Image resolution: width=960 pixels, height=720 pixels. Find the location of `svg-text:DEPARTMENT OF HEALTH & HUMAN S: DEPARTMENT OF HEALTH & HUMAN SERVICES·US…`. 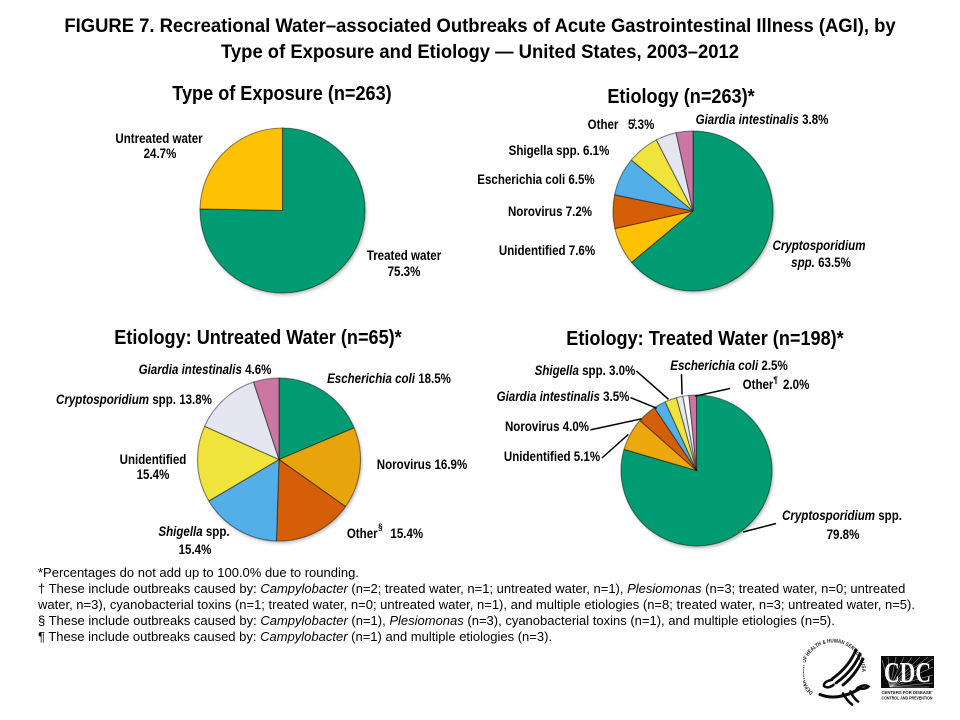

svg-text:DEPARTMENT OF HEALTH & HUMAN S: DEPARTMENT OF HEALTH & HUMAN SERVICES·US… is located at coordinates (834, 666).